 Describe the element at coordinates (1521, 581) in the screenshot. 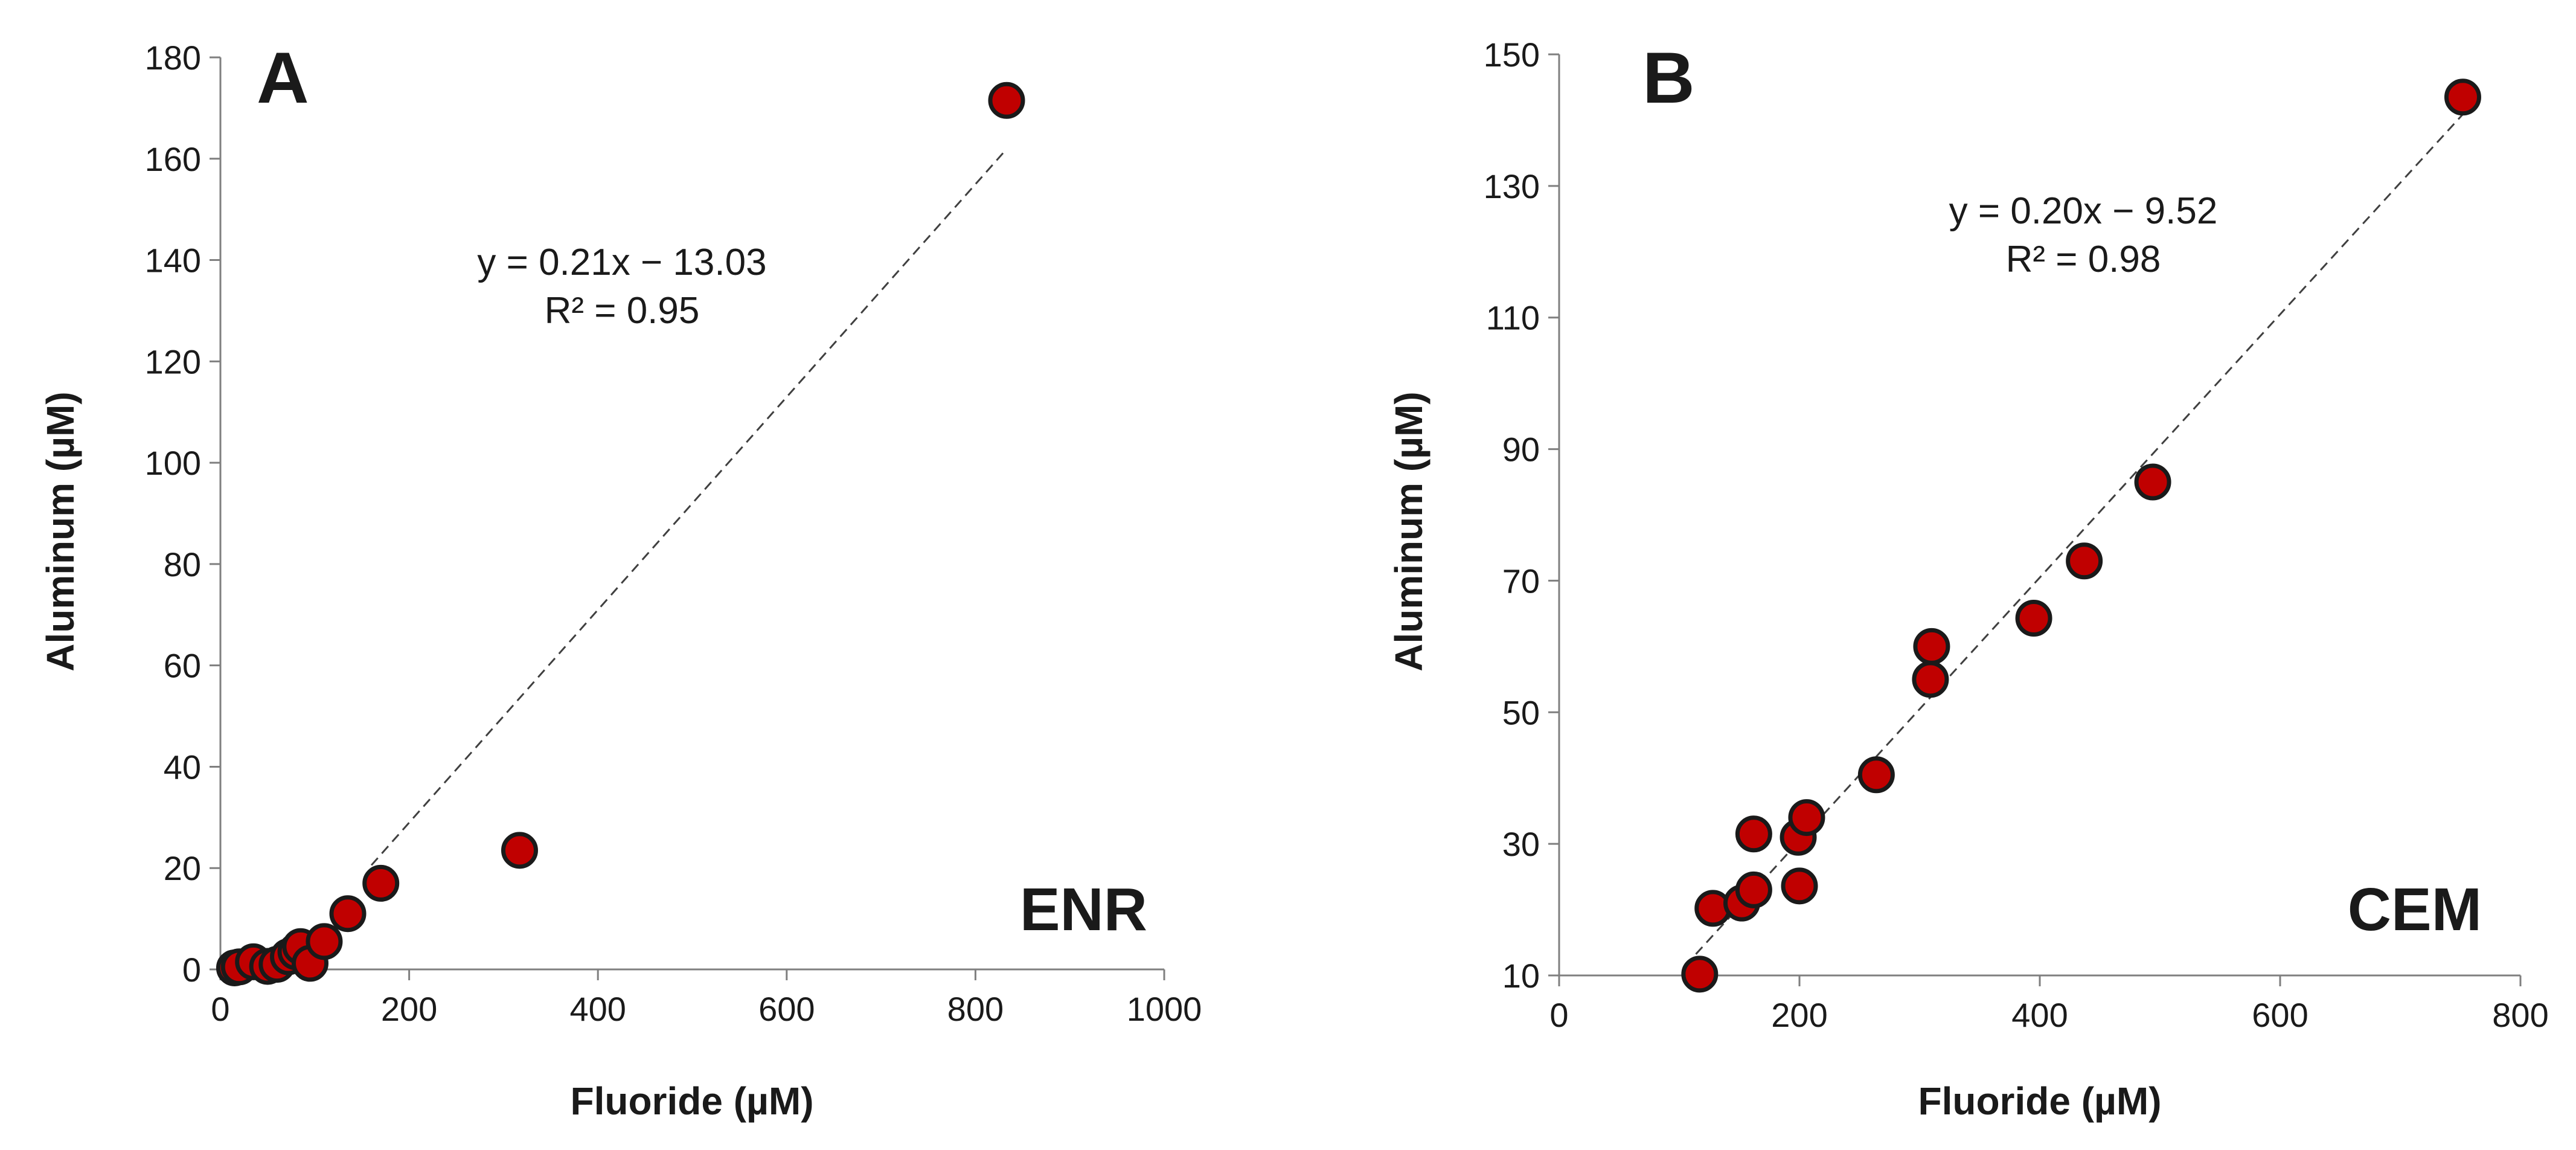

I see `panel-b-y-tick-label: 70` at that location.